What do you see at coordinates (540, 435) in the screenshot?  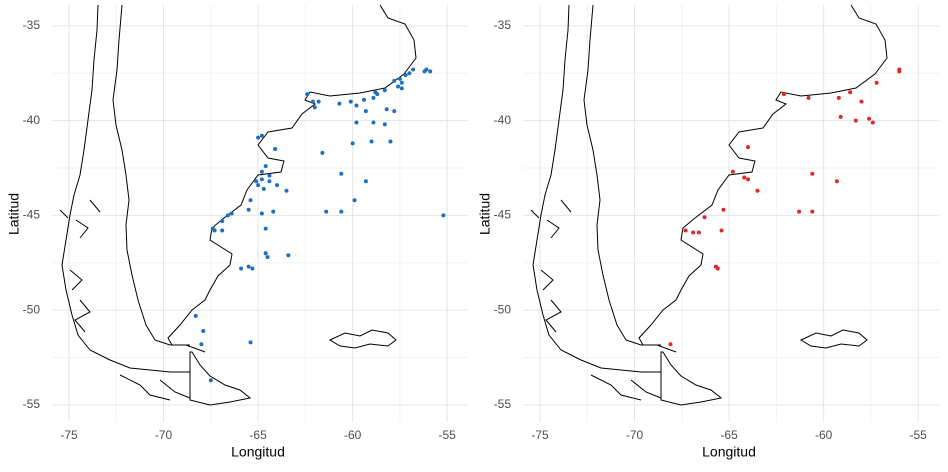 I see `x-tick-label: -75` at bounding box center [540, 435].